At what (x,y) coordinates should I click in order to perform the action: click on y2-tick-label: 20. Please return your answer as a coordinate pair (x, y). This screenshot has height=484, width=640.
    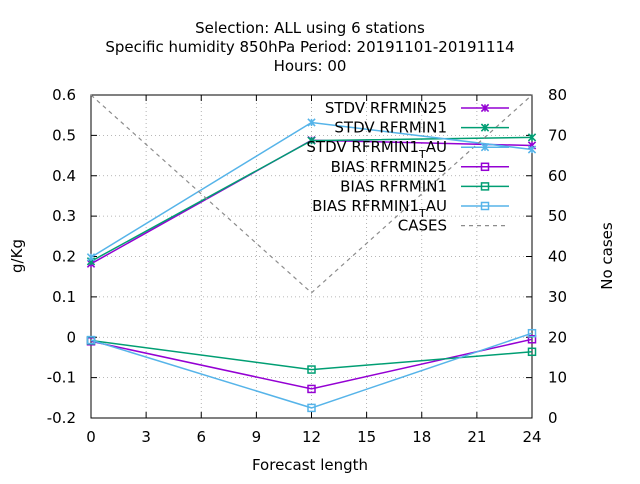
    Looking at the image, I should click on (557, 337).